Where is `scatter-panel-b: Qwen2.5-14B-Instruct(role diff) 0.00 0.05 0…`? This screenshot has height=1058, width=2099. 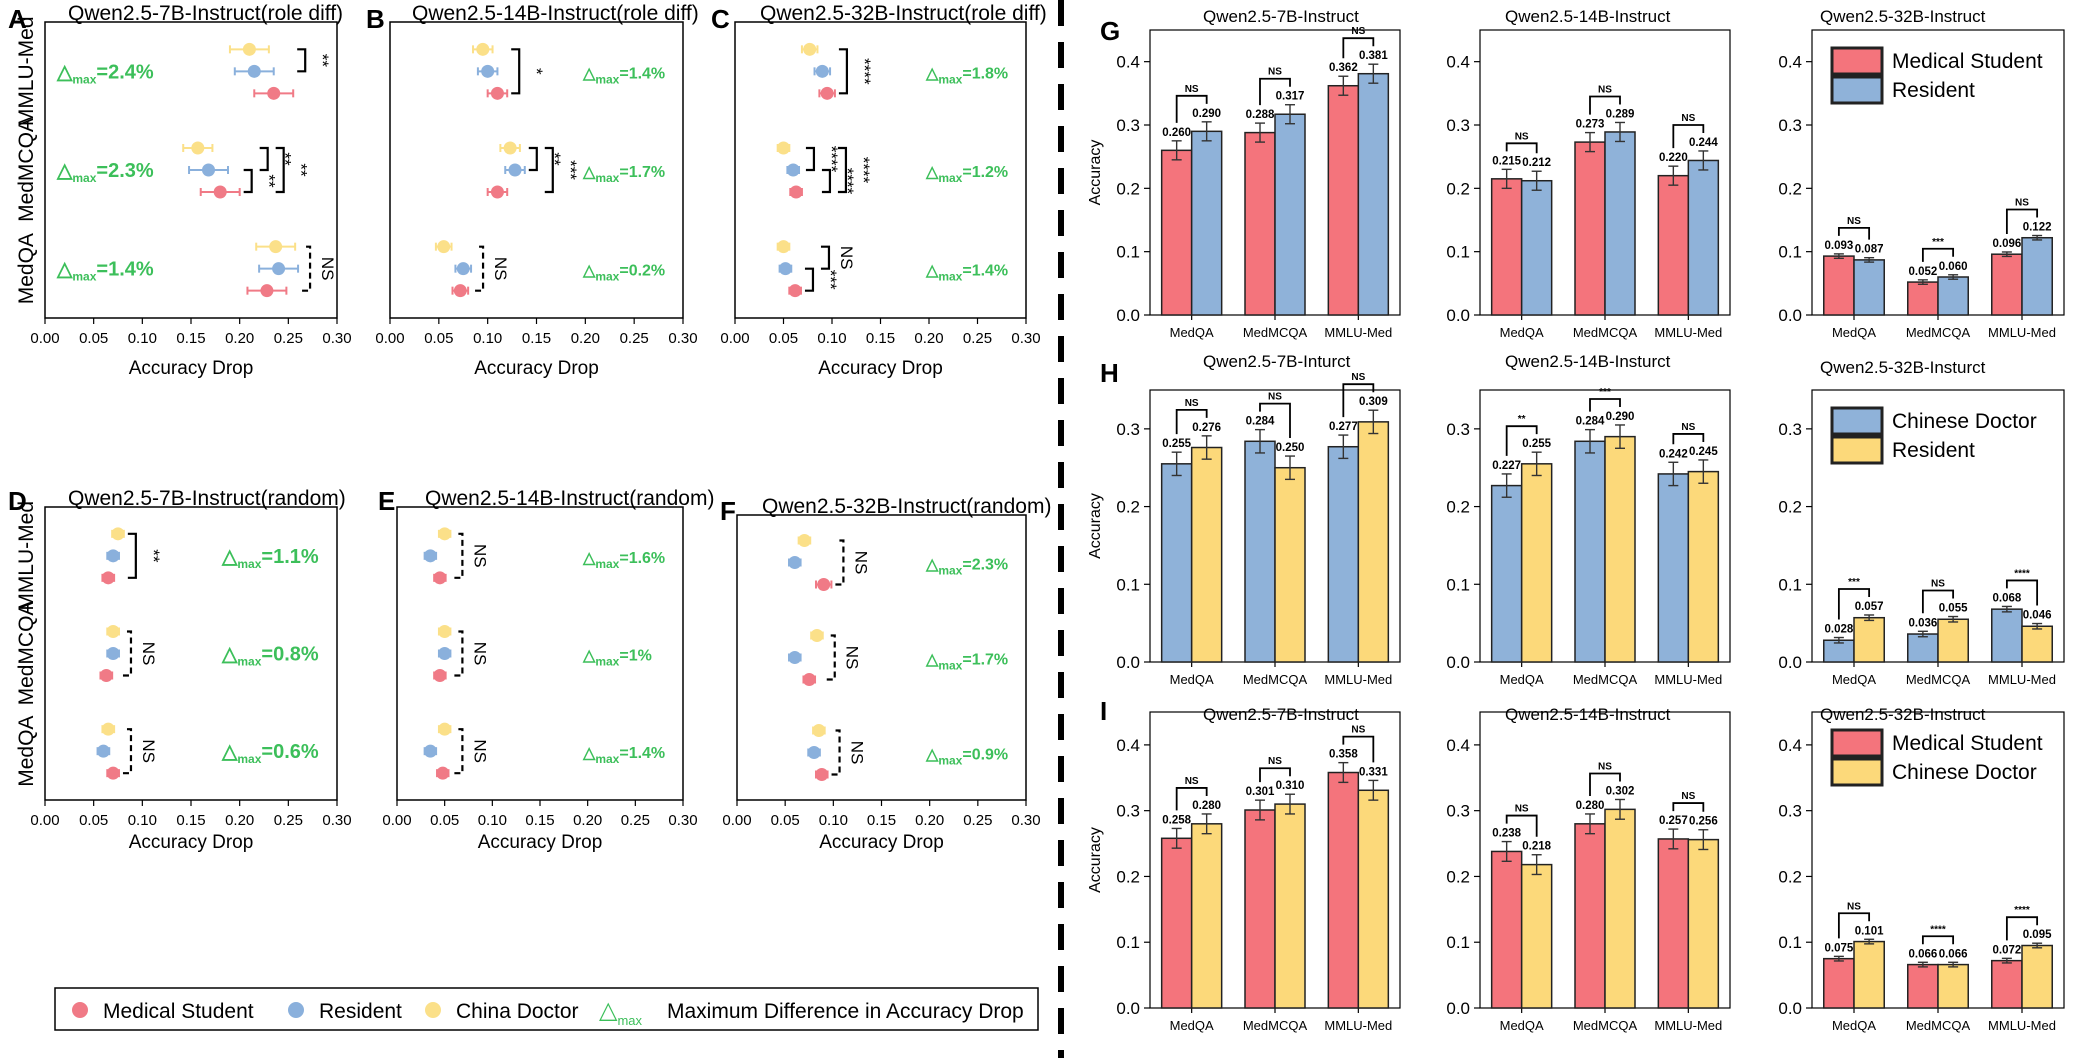
scatter-panel-b: Qwen2.5-14B-Instruct(role diff) 0.00 0.05 0… is located at coordinates (536, 190).